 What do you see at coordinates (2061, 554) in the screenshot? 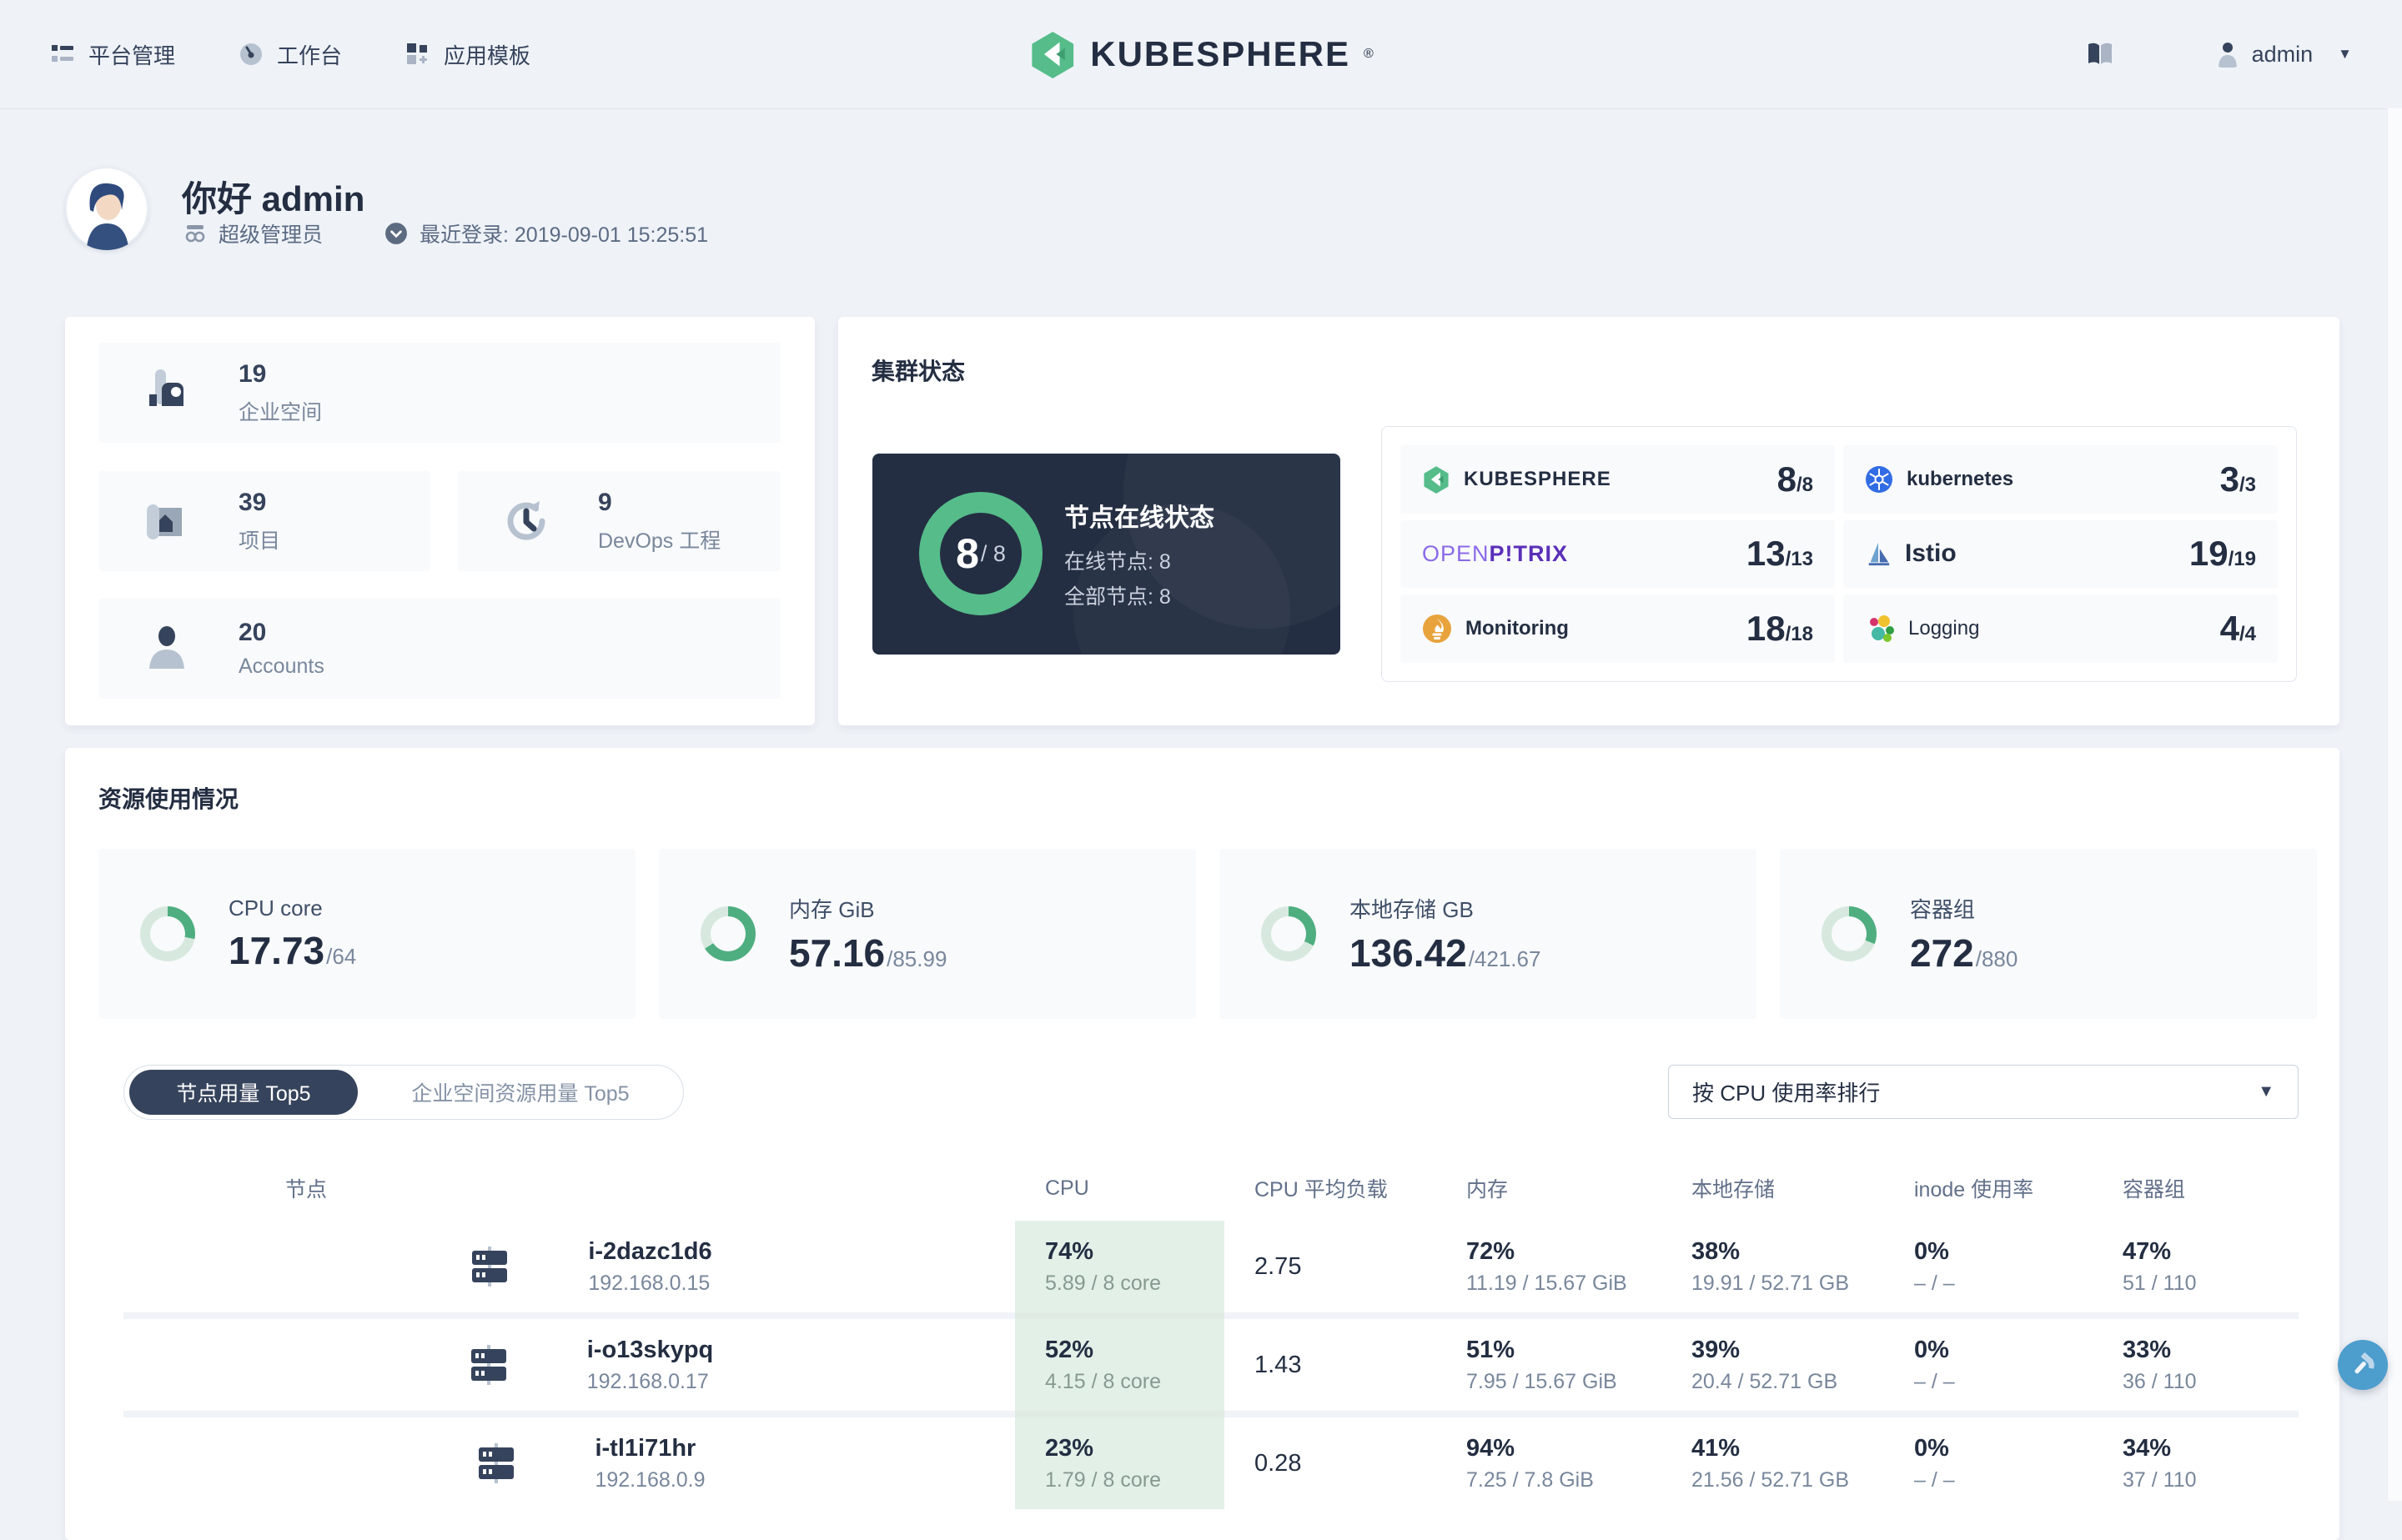
I see `component-istio: Istio 19/19` at bounding box center [2061, 554].